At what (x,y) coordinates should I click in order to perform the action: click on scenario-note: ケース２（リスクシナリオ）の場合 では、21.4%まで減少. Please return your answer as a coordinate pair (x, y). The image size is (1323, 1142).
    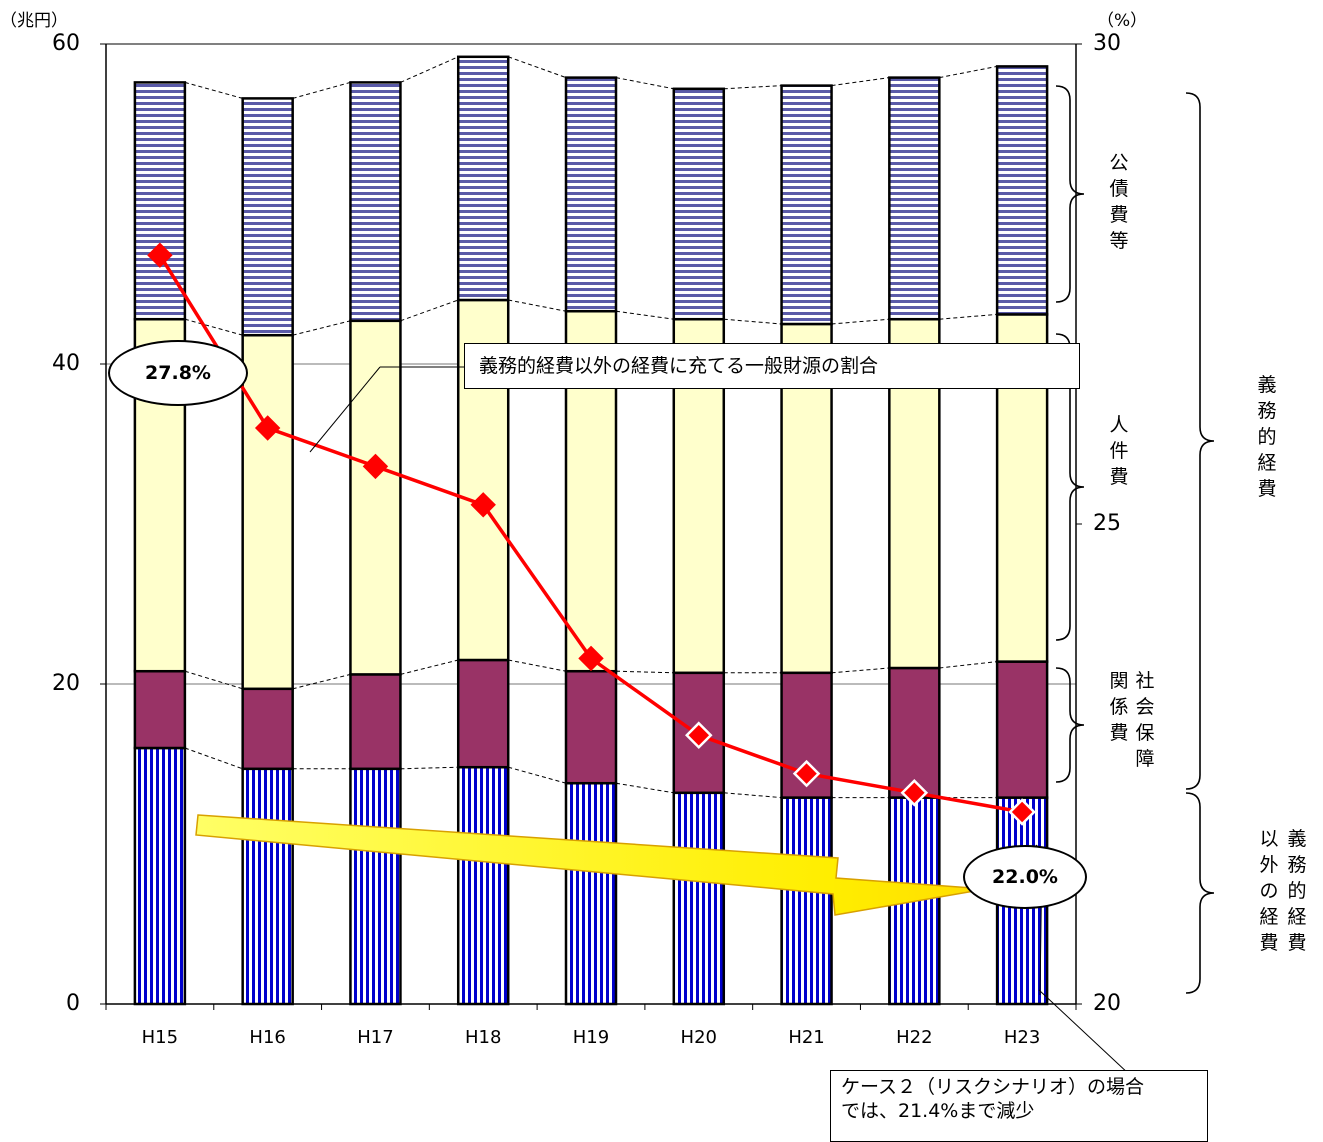
    Looking at the image, I should click on (1019, 1106).